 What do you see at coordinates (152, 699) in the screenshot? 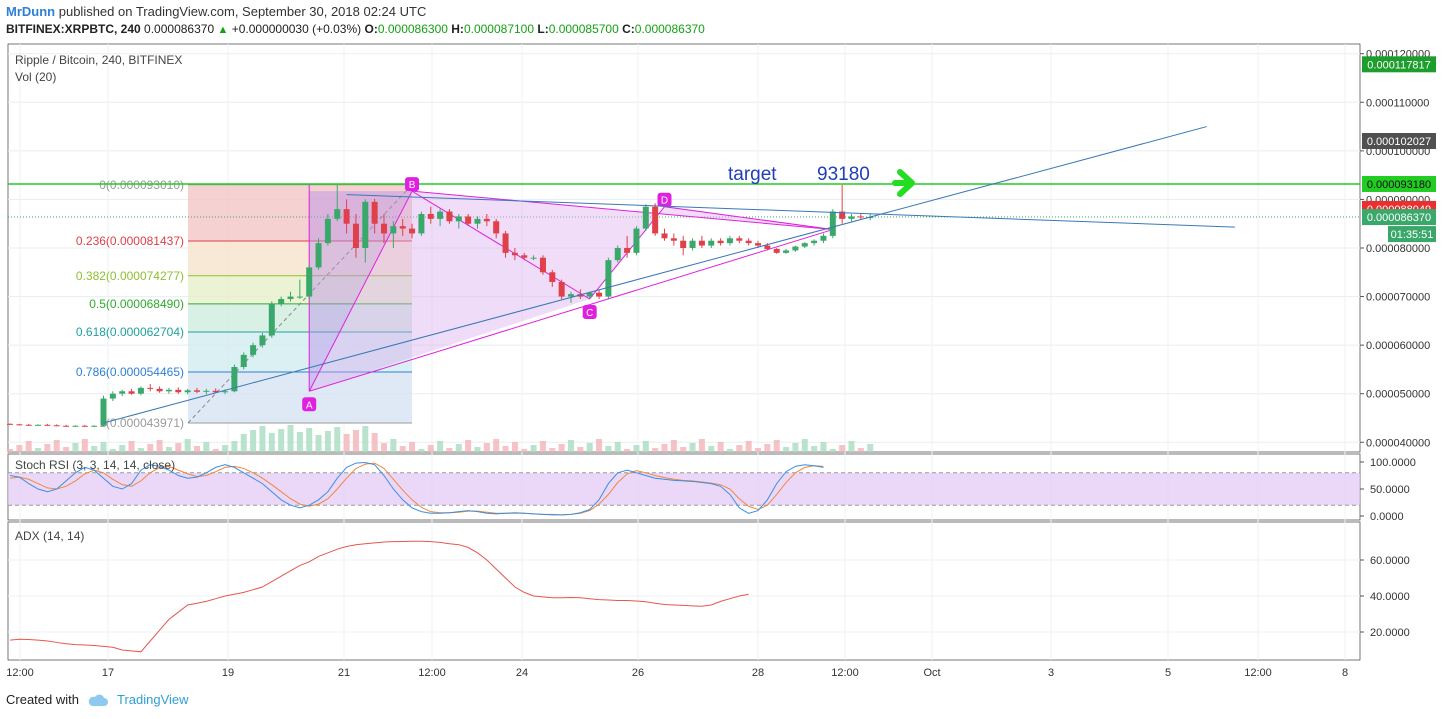
I see `tradingview-link: TradingView` at bounding box center [152, 699].